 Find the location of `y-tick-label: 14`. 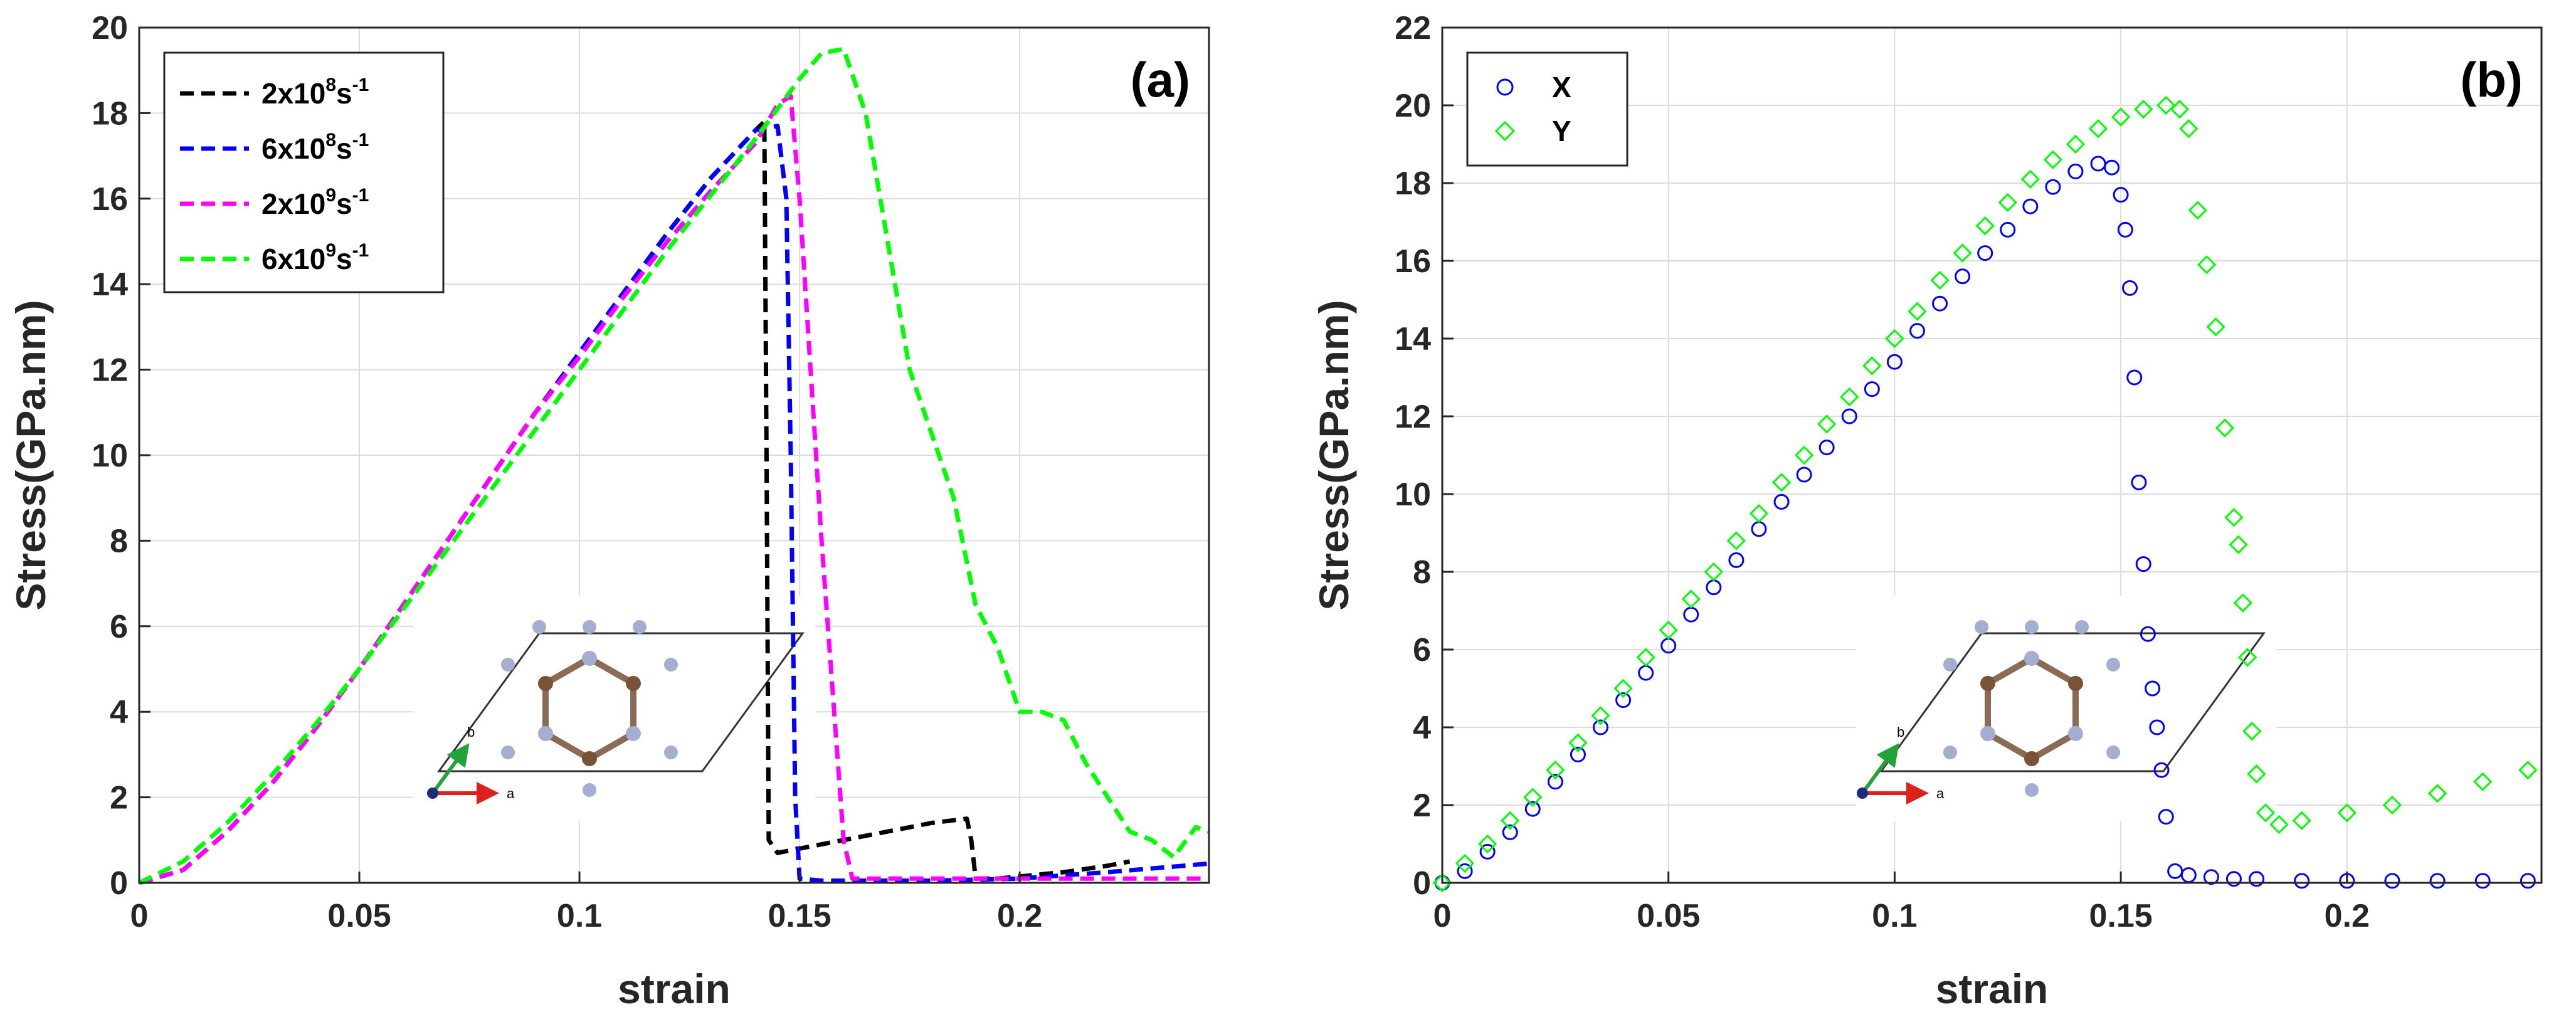

y-tick-label: 14 is located at coordinates (1413, 339).